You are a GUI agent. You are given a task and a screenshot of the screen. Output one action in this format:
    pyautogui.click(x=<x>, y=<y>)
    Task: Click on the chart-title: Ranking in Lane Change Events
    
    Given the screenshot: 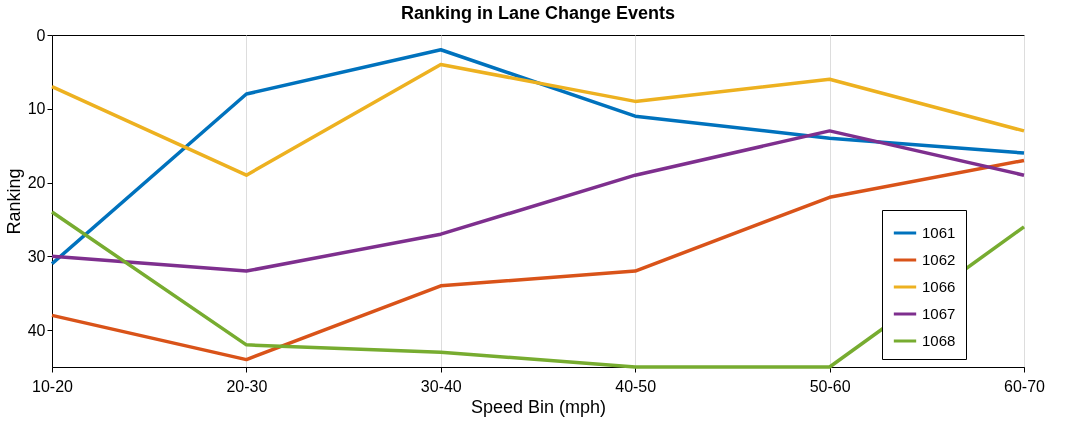 What is the action you would take?
    pyautogui.click(x=538, y=13)
    